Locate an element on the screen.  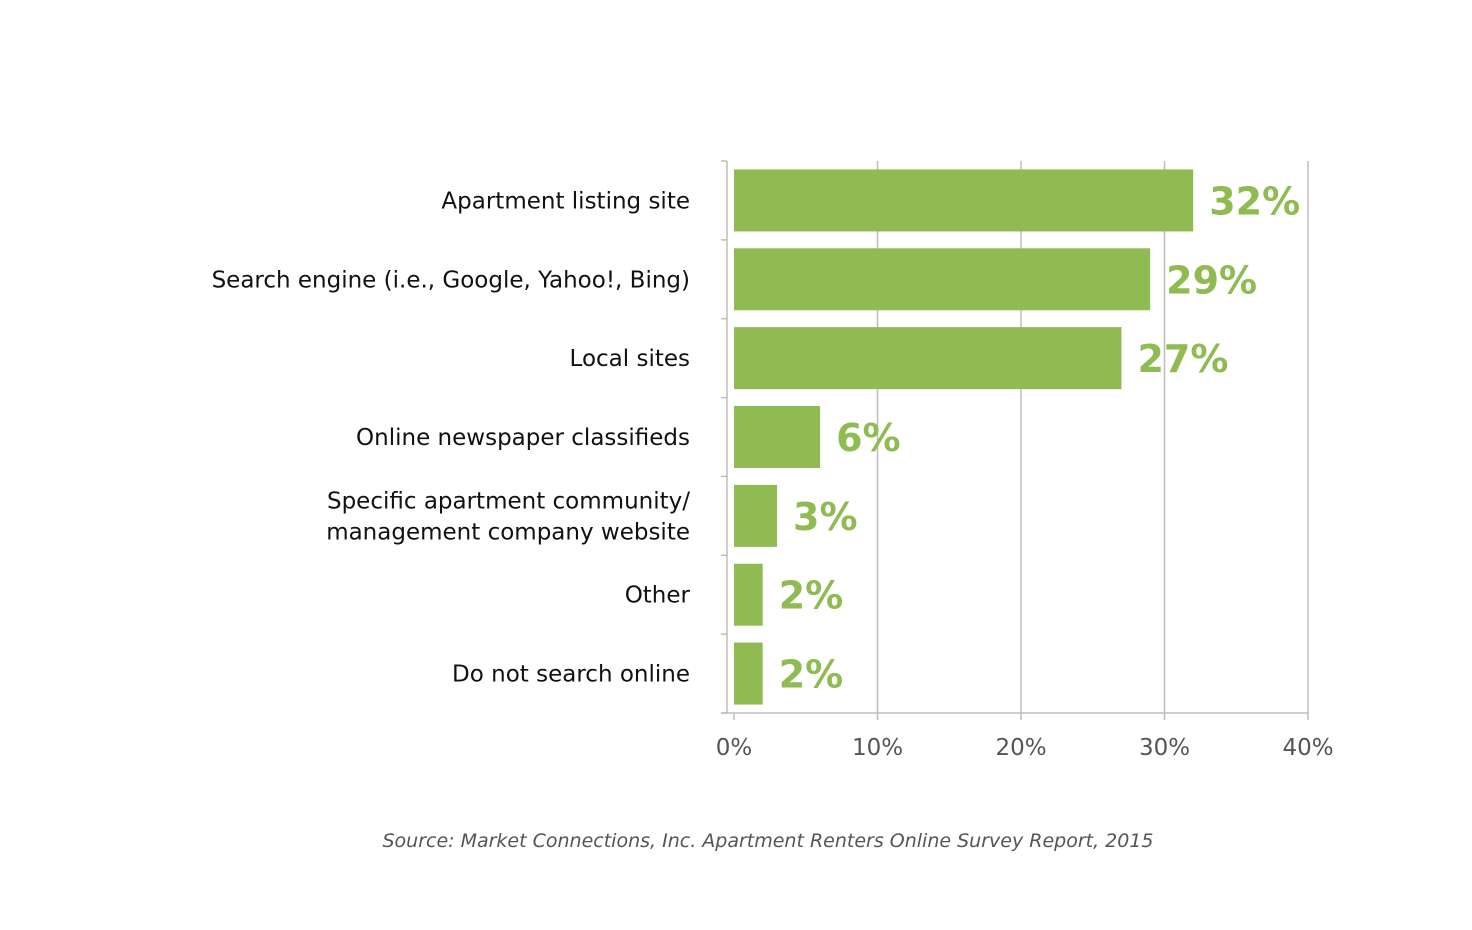
data-label: 6% is located at coordinates (868, 438).